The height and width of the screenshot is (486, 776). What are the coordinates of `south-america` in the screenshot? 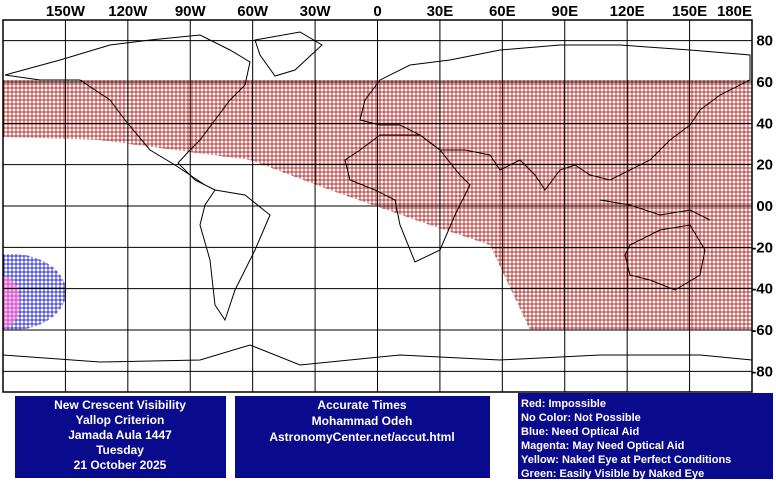 It's located at (235, 255).